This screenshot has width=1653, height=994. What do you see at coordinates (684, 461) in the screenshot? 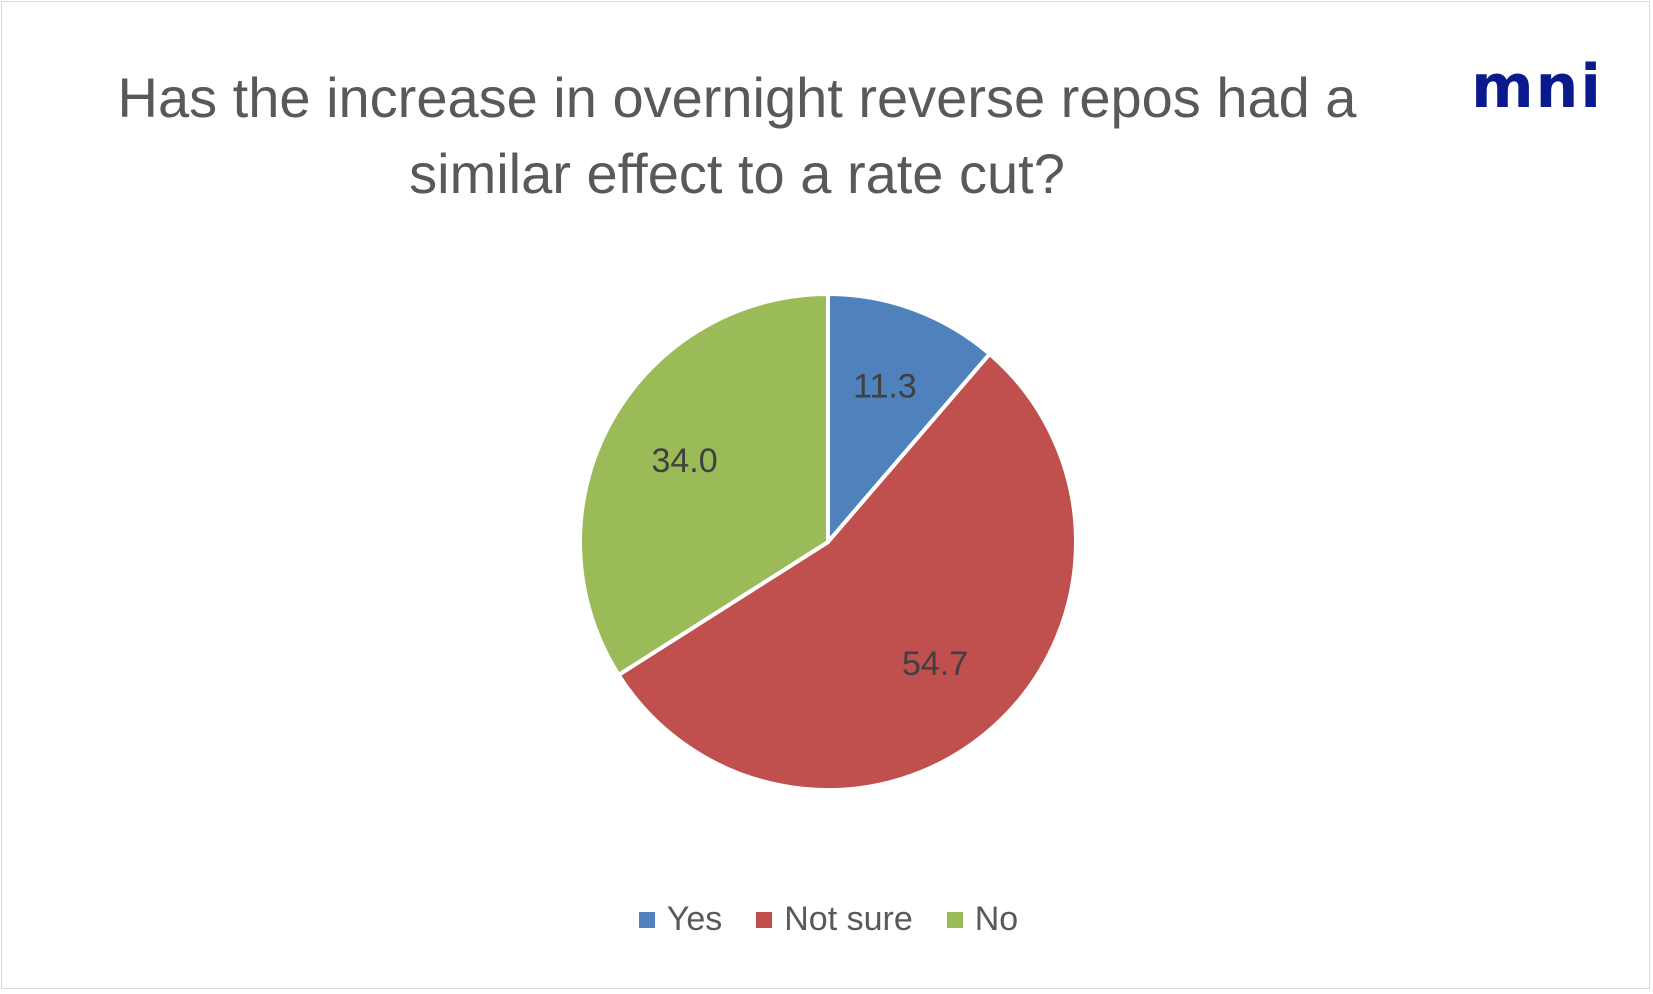
I see `data-label-no: 34.0` at bounding box center [684, 461].